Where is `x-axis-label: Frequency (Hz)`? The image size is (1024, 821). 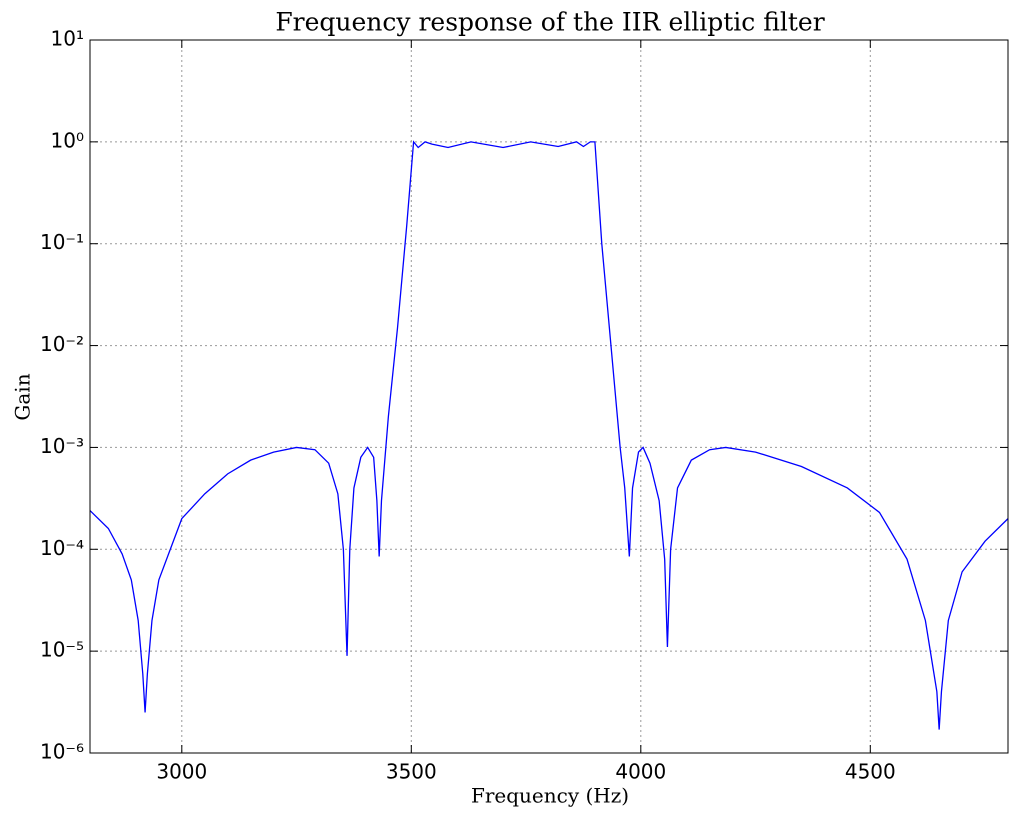 x-axis-label: Frequency (Hz) is located at coordinates (550, 796).